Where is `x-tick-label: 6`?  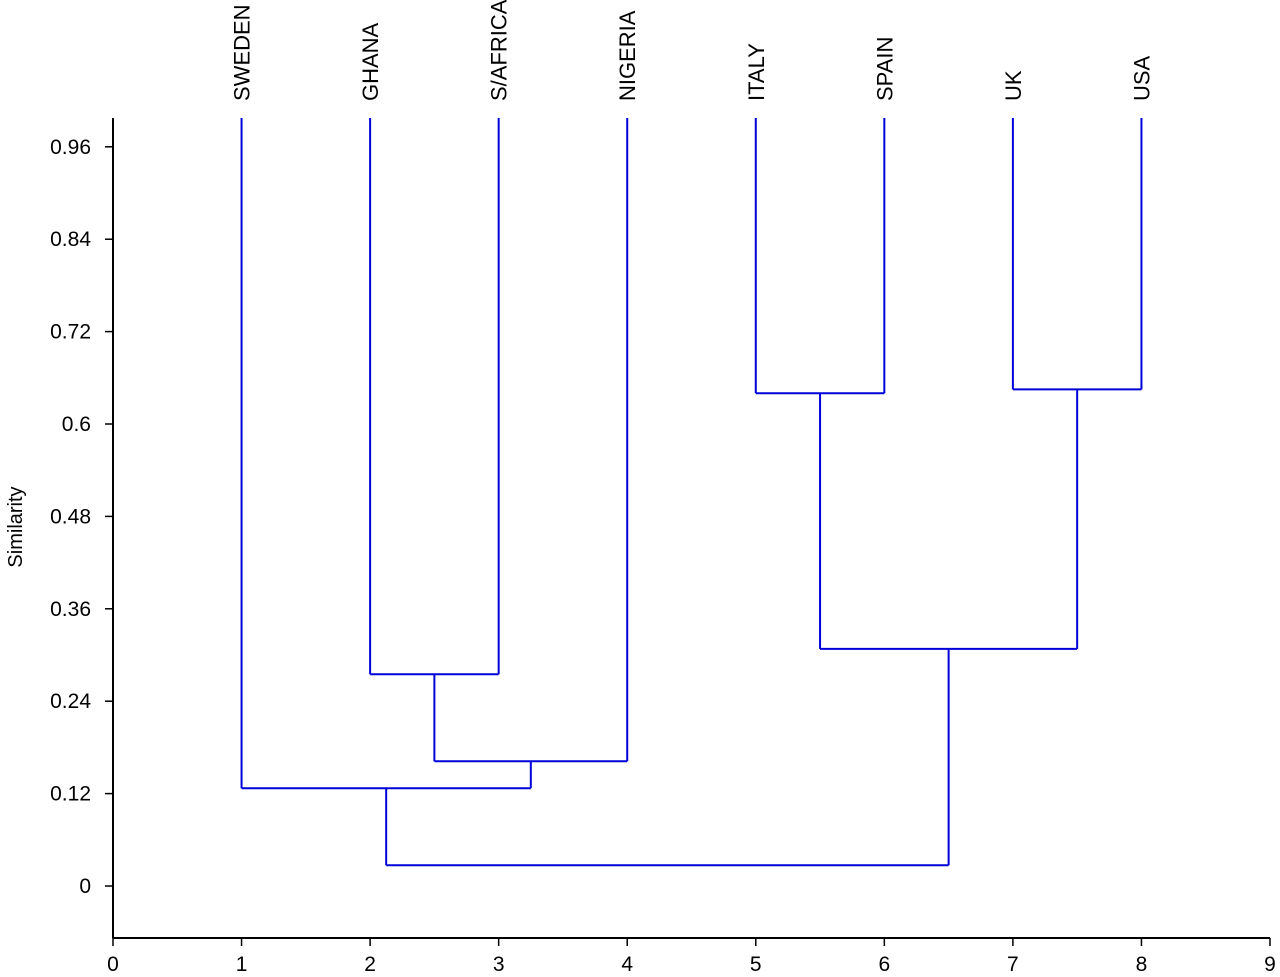 x-tick-label: 6 is located at coordinates (884, 964).